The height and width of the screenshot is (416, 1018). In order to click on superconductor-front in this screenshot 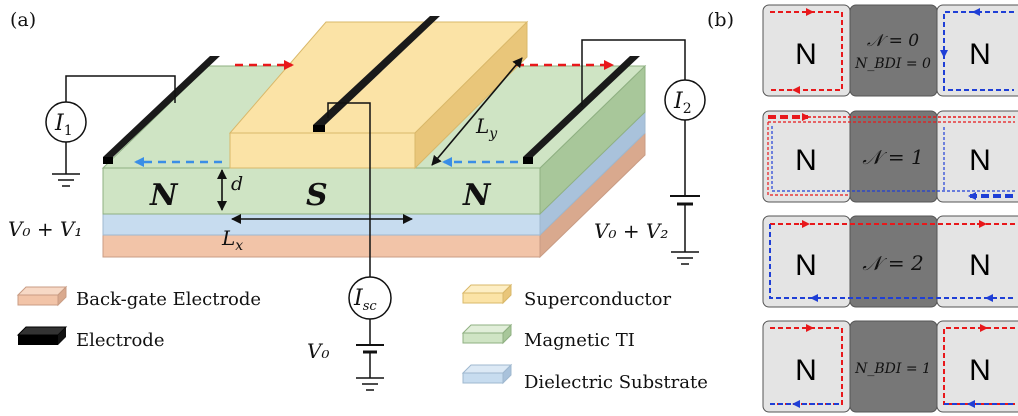, I will do `click(322, 150)`.